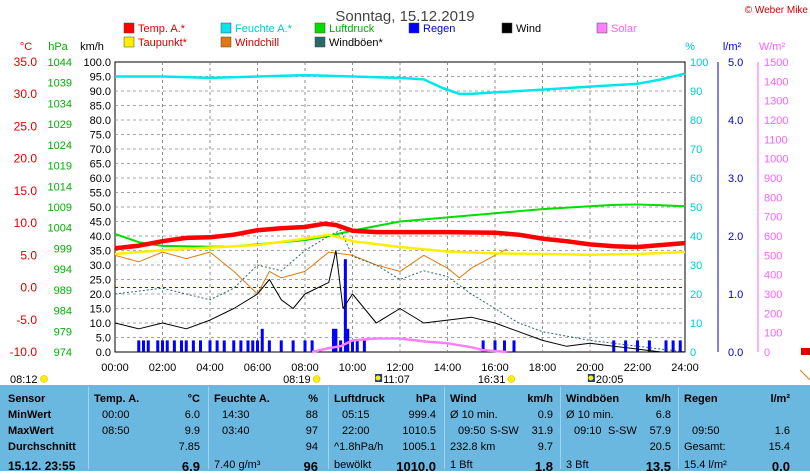 This screenshot has height=474, width=810. Describe the element at coordinates (352, 29) in the screenshot. I see `legend-label: Luftdruck` at that location.